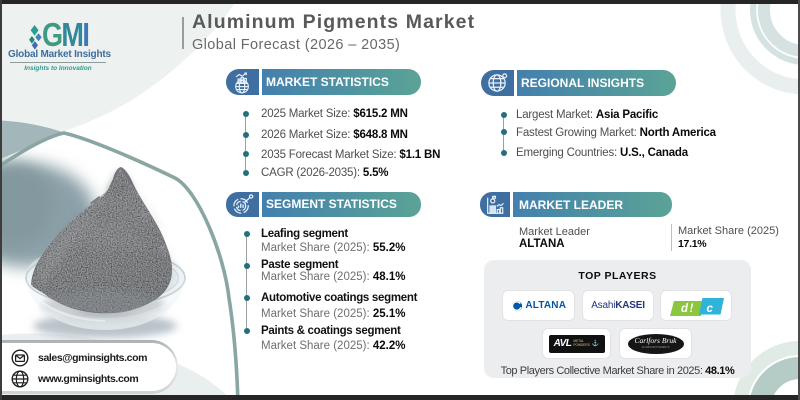 The image size is (800, 400). I want to click on svg-text: d, so click(685, 309).